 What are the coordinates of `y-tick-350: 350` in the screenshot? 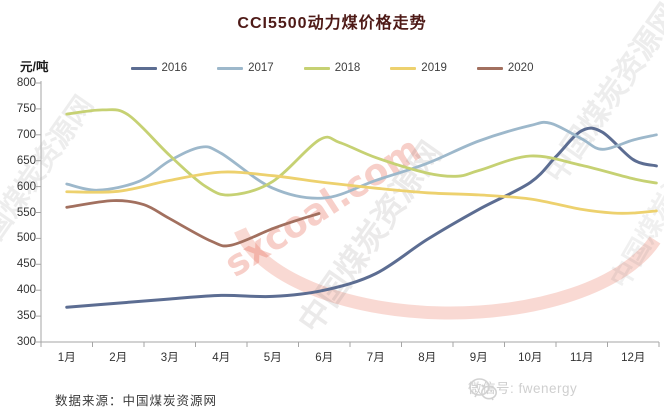 It's located at (26, 316).